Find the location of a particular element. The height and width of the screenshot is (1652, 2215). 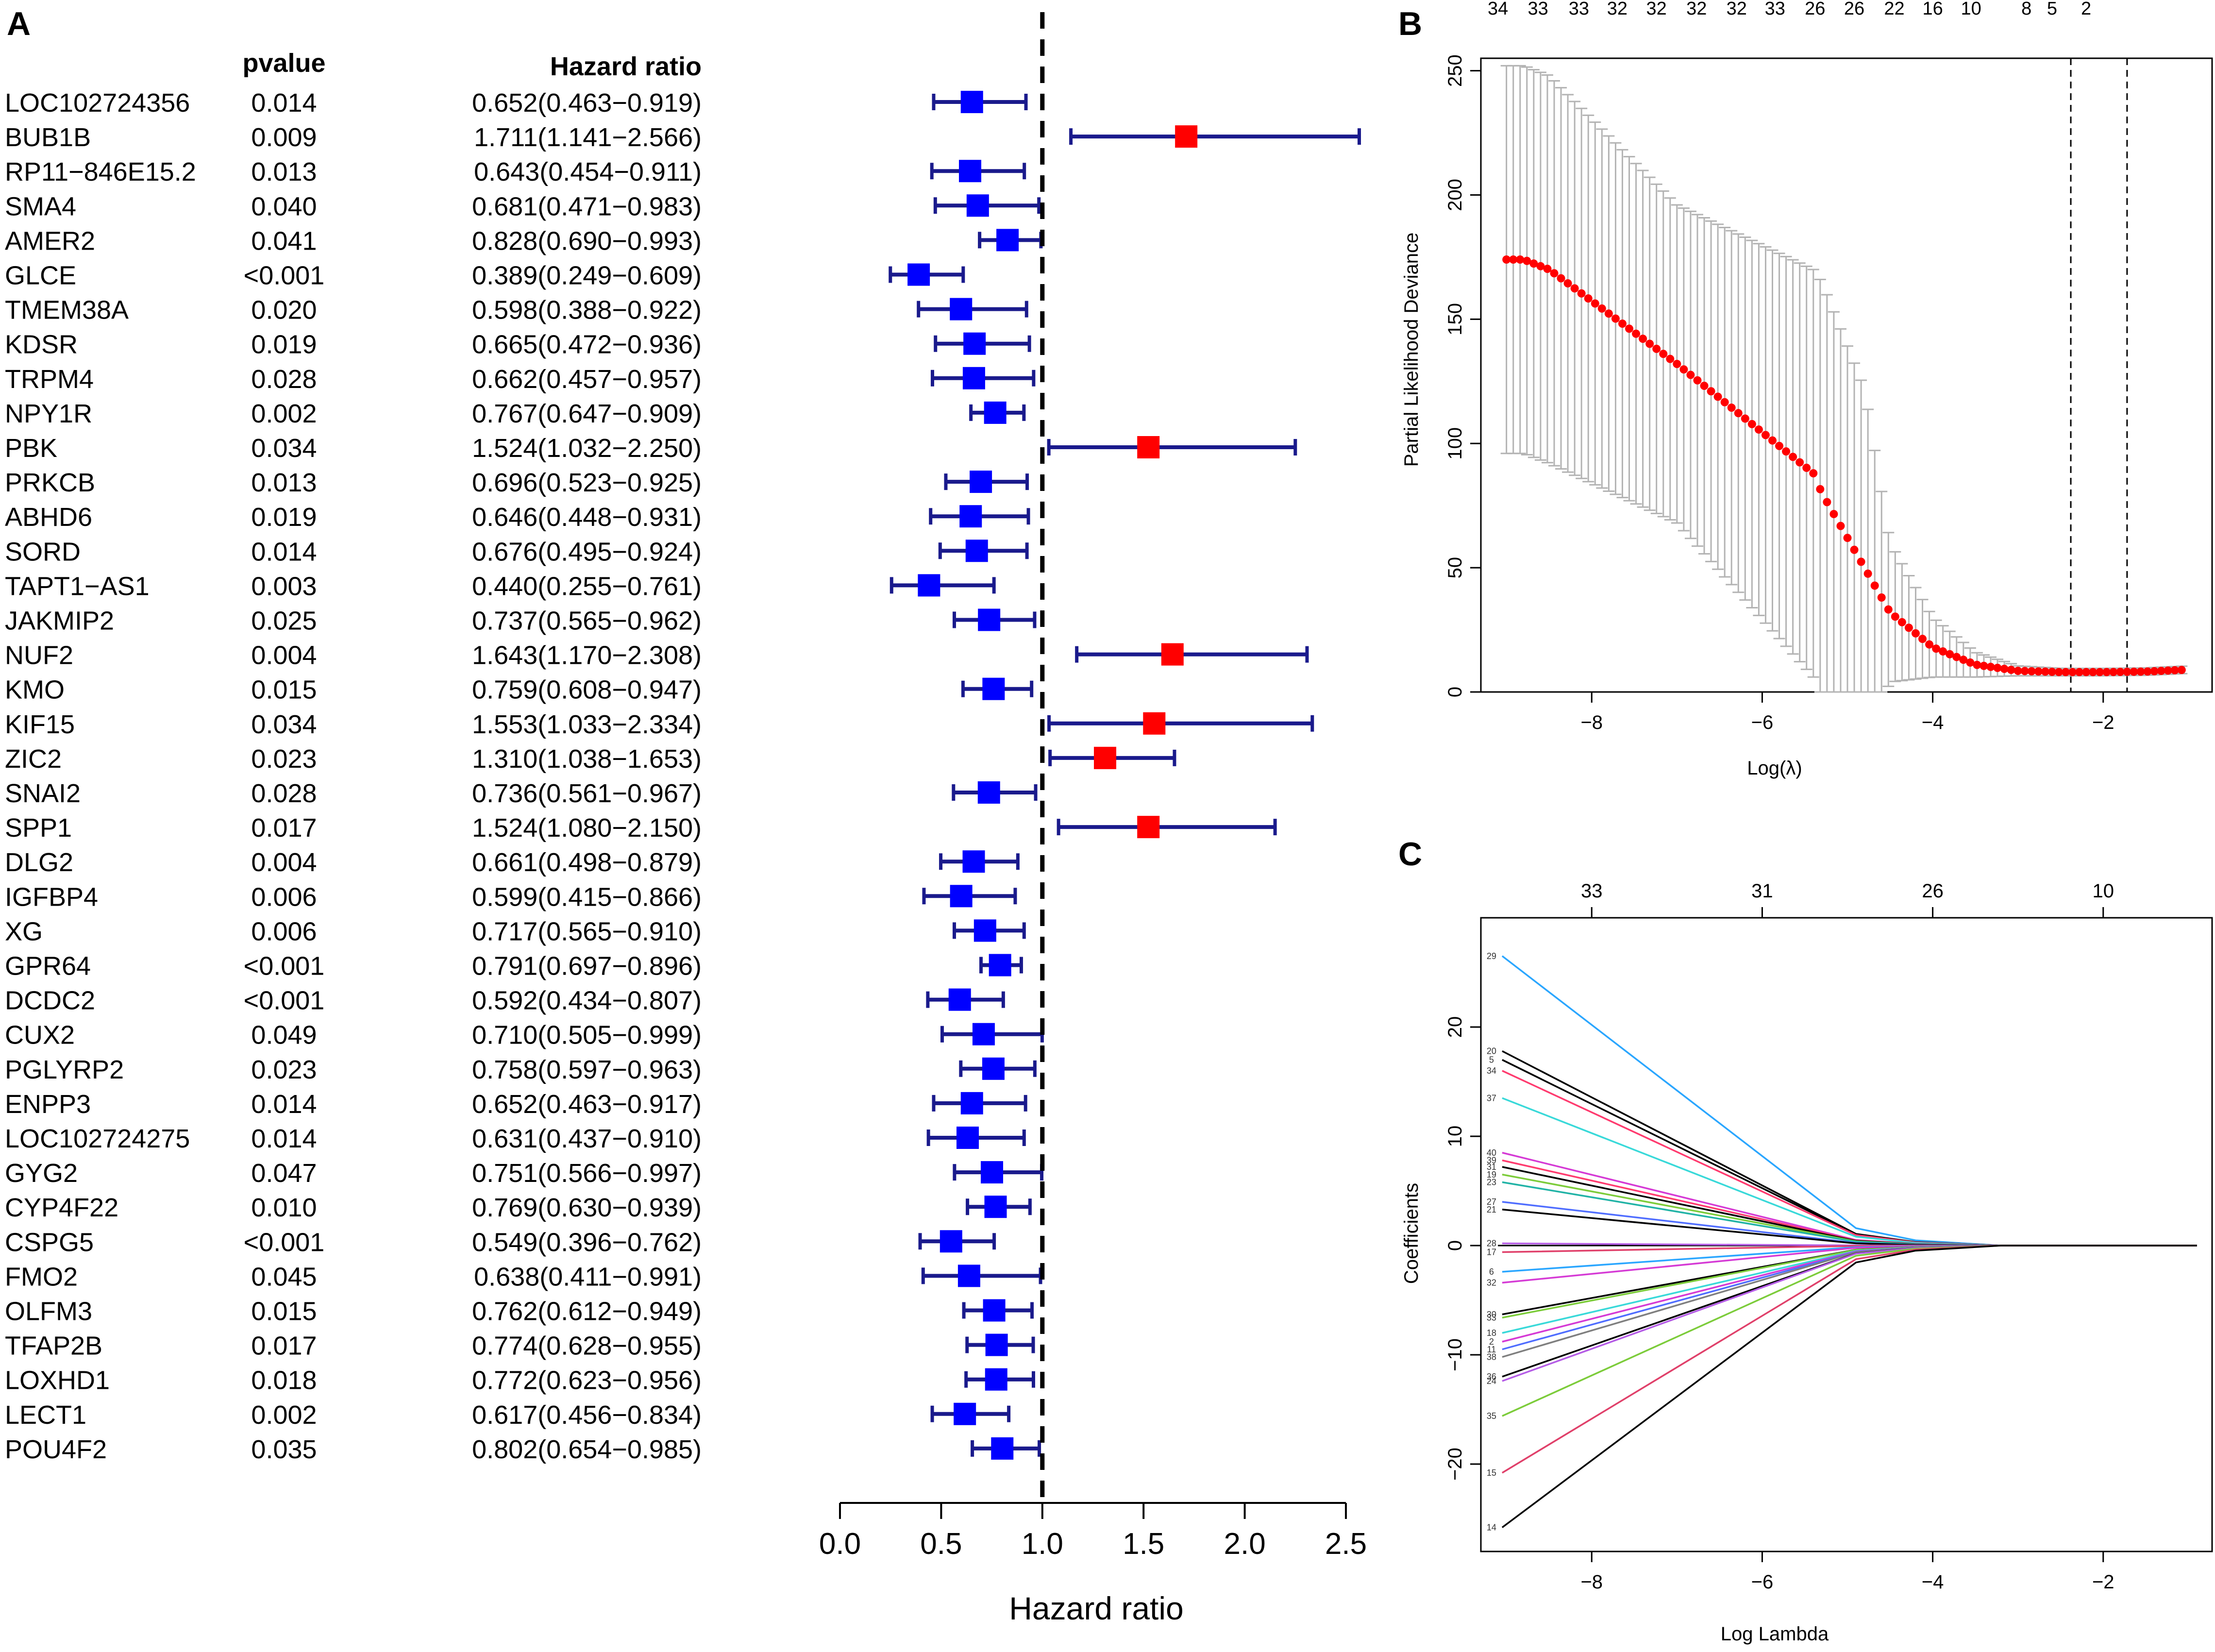

coef-x-tick-label: −8 is located at coordinates (1592, 1582).